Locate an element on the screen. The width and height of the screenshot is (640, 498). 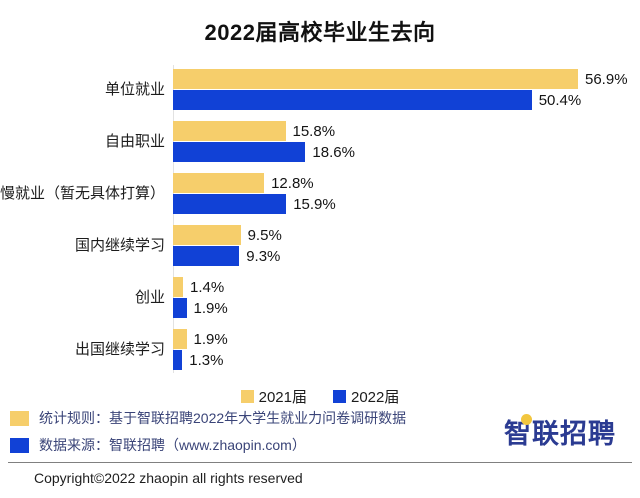
bar-value-label: 56.9% is located at coordinates (606, 79).